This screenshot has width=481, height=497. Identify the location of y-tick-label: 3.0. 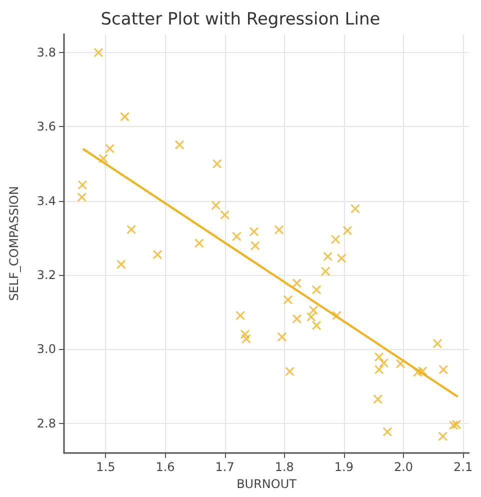
(46, 349).